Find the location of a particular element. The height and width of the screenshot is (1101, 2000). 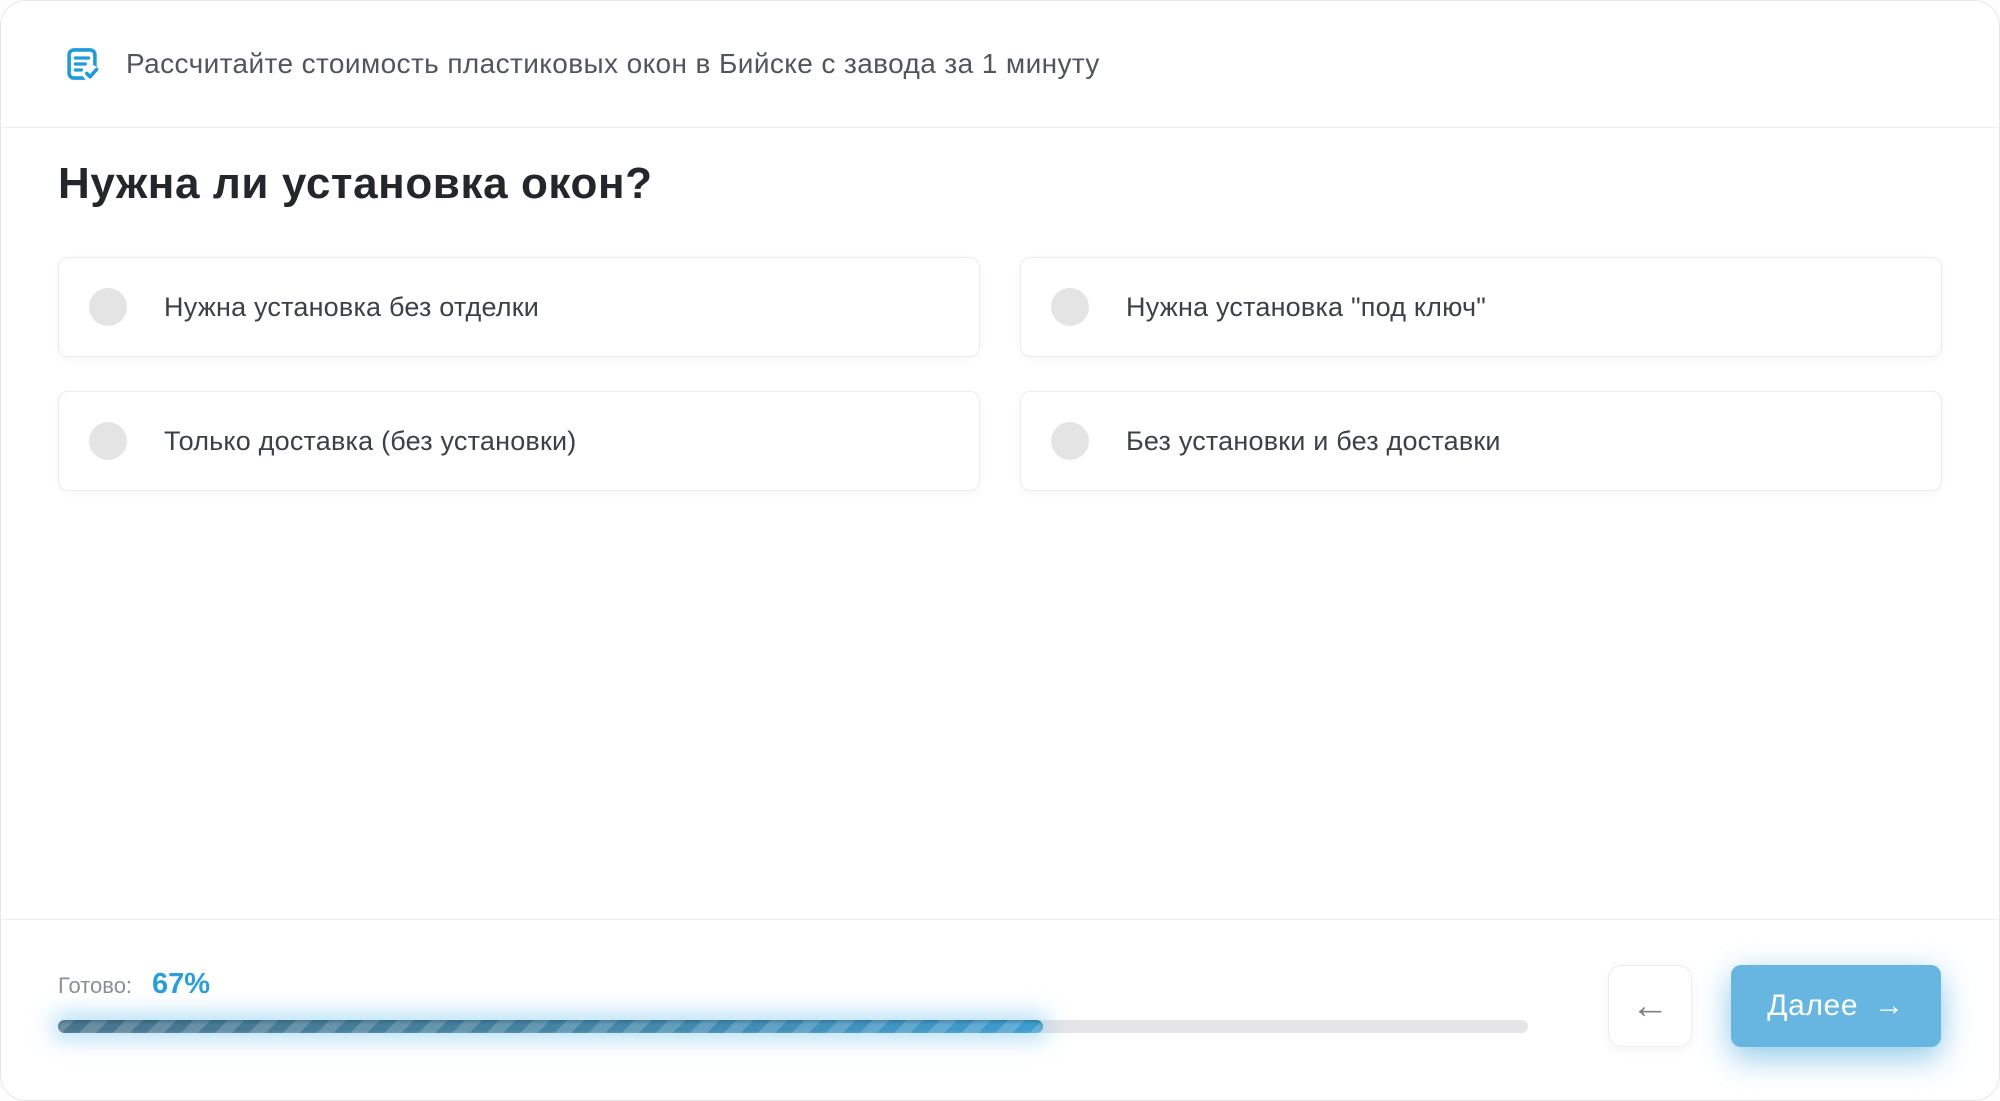

progress-percent: 67% is located at coordinates (181, 984).